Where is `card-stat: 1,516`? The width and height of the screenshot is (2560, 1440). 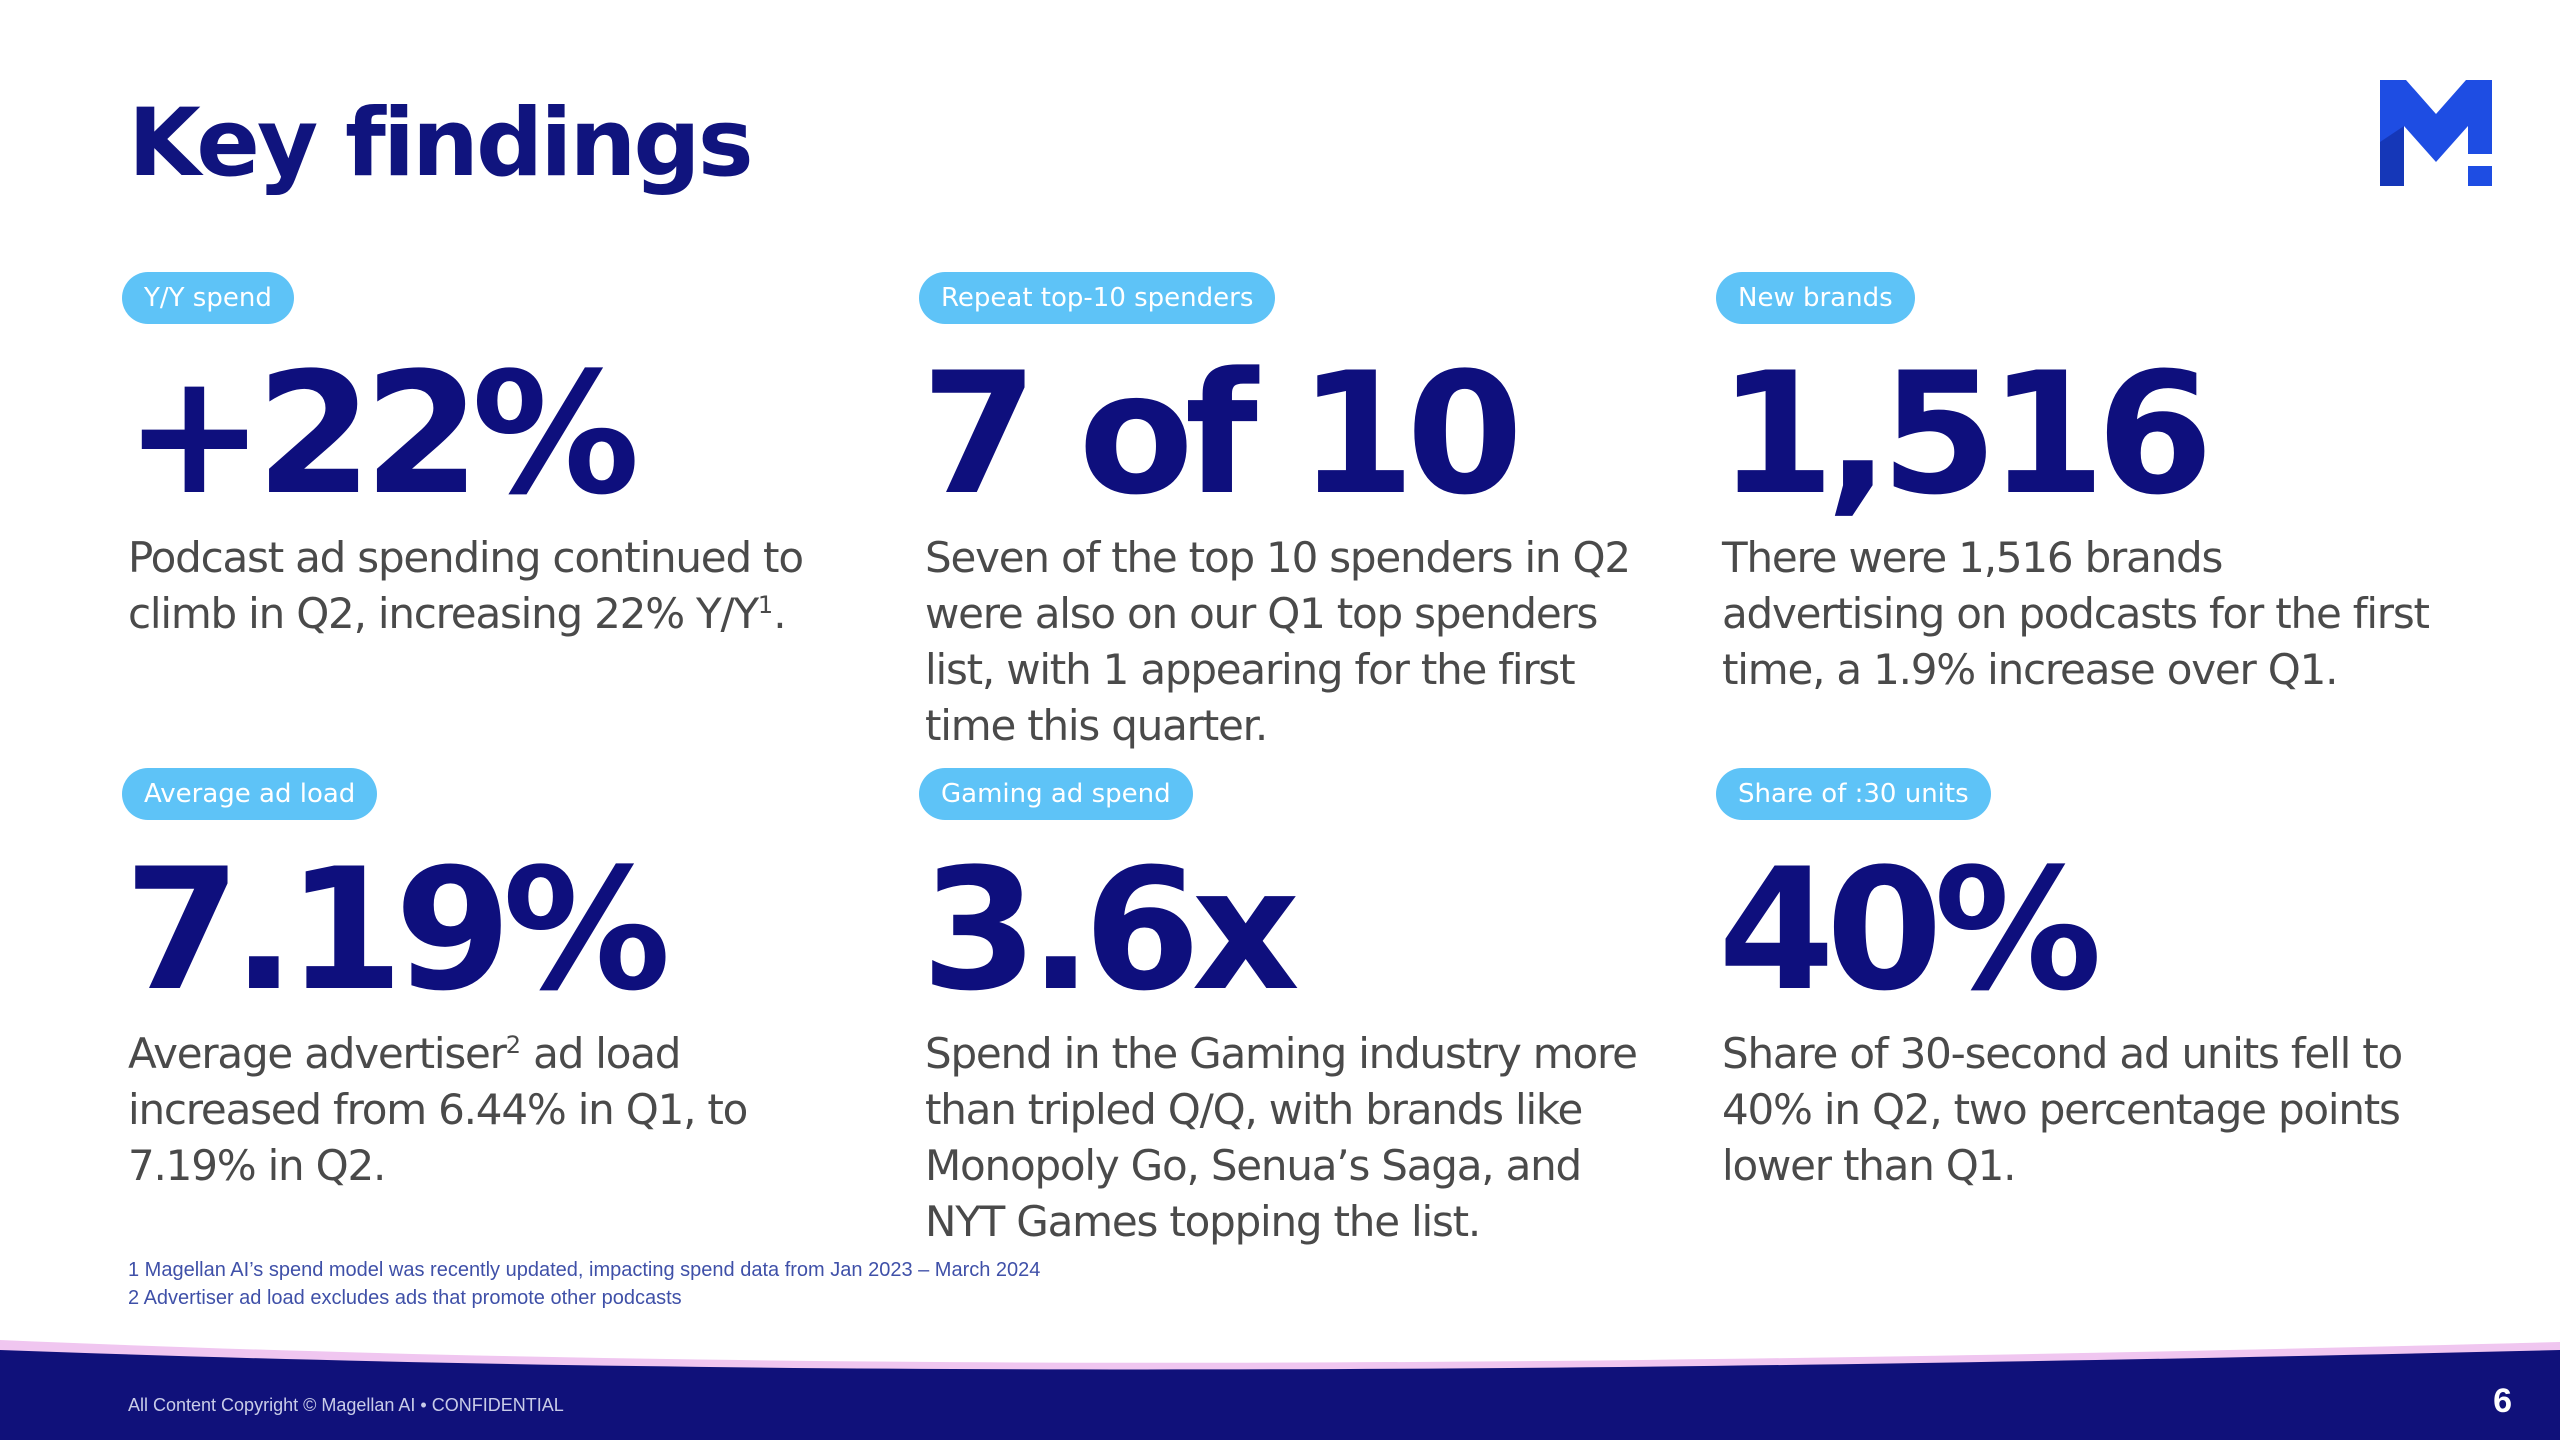
card-stat: 1,516 is located at coordinates (1965, 434).